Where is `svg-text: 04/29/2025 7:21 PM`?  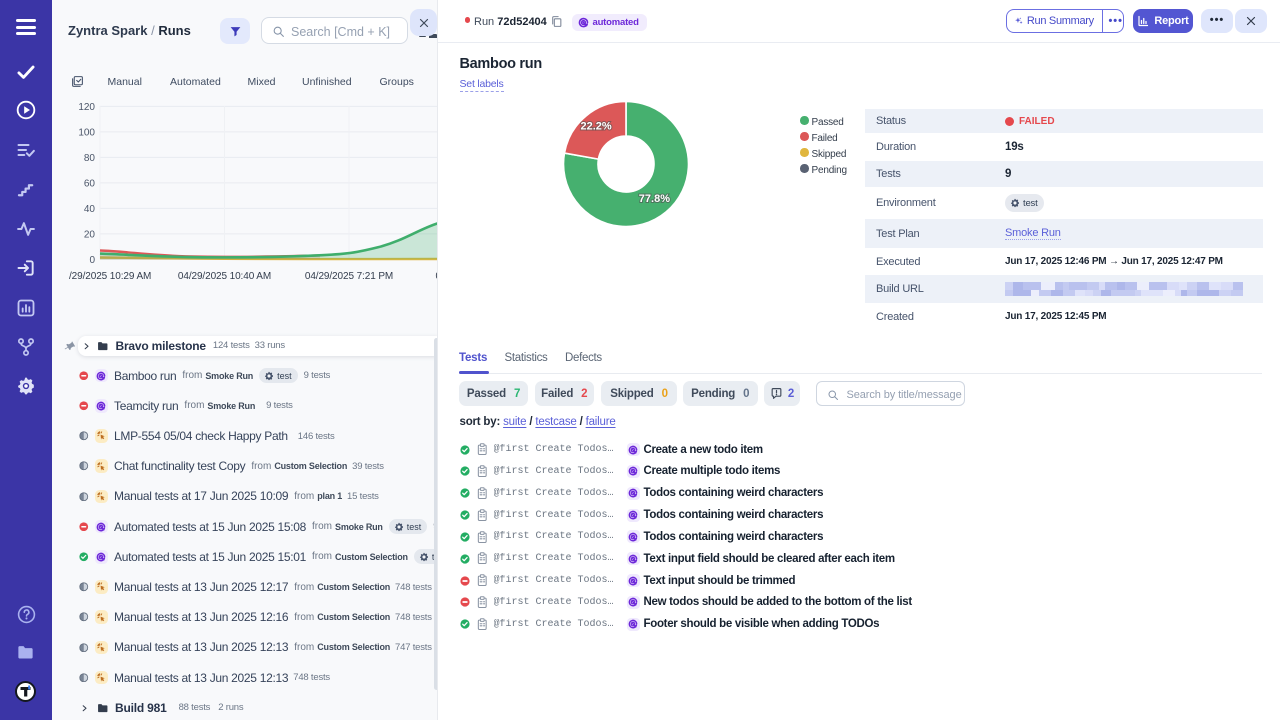 svg-text: 04/29/2025 7:21 PM is located at coordinates (349, 276).